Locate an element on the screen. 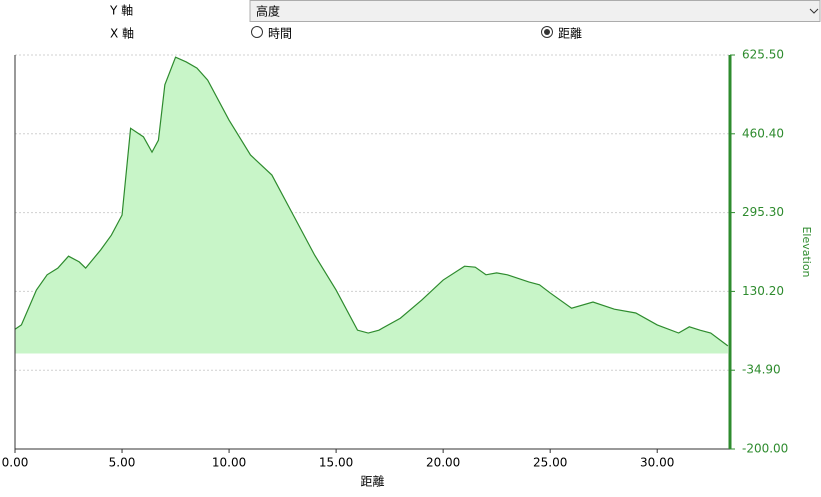 The width and height of the screenshot is (821, 497). radio-label: 時間 is located at coordinates (280, 34).